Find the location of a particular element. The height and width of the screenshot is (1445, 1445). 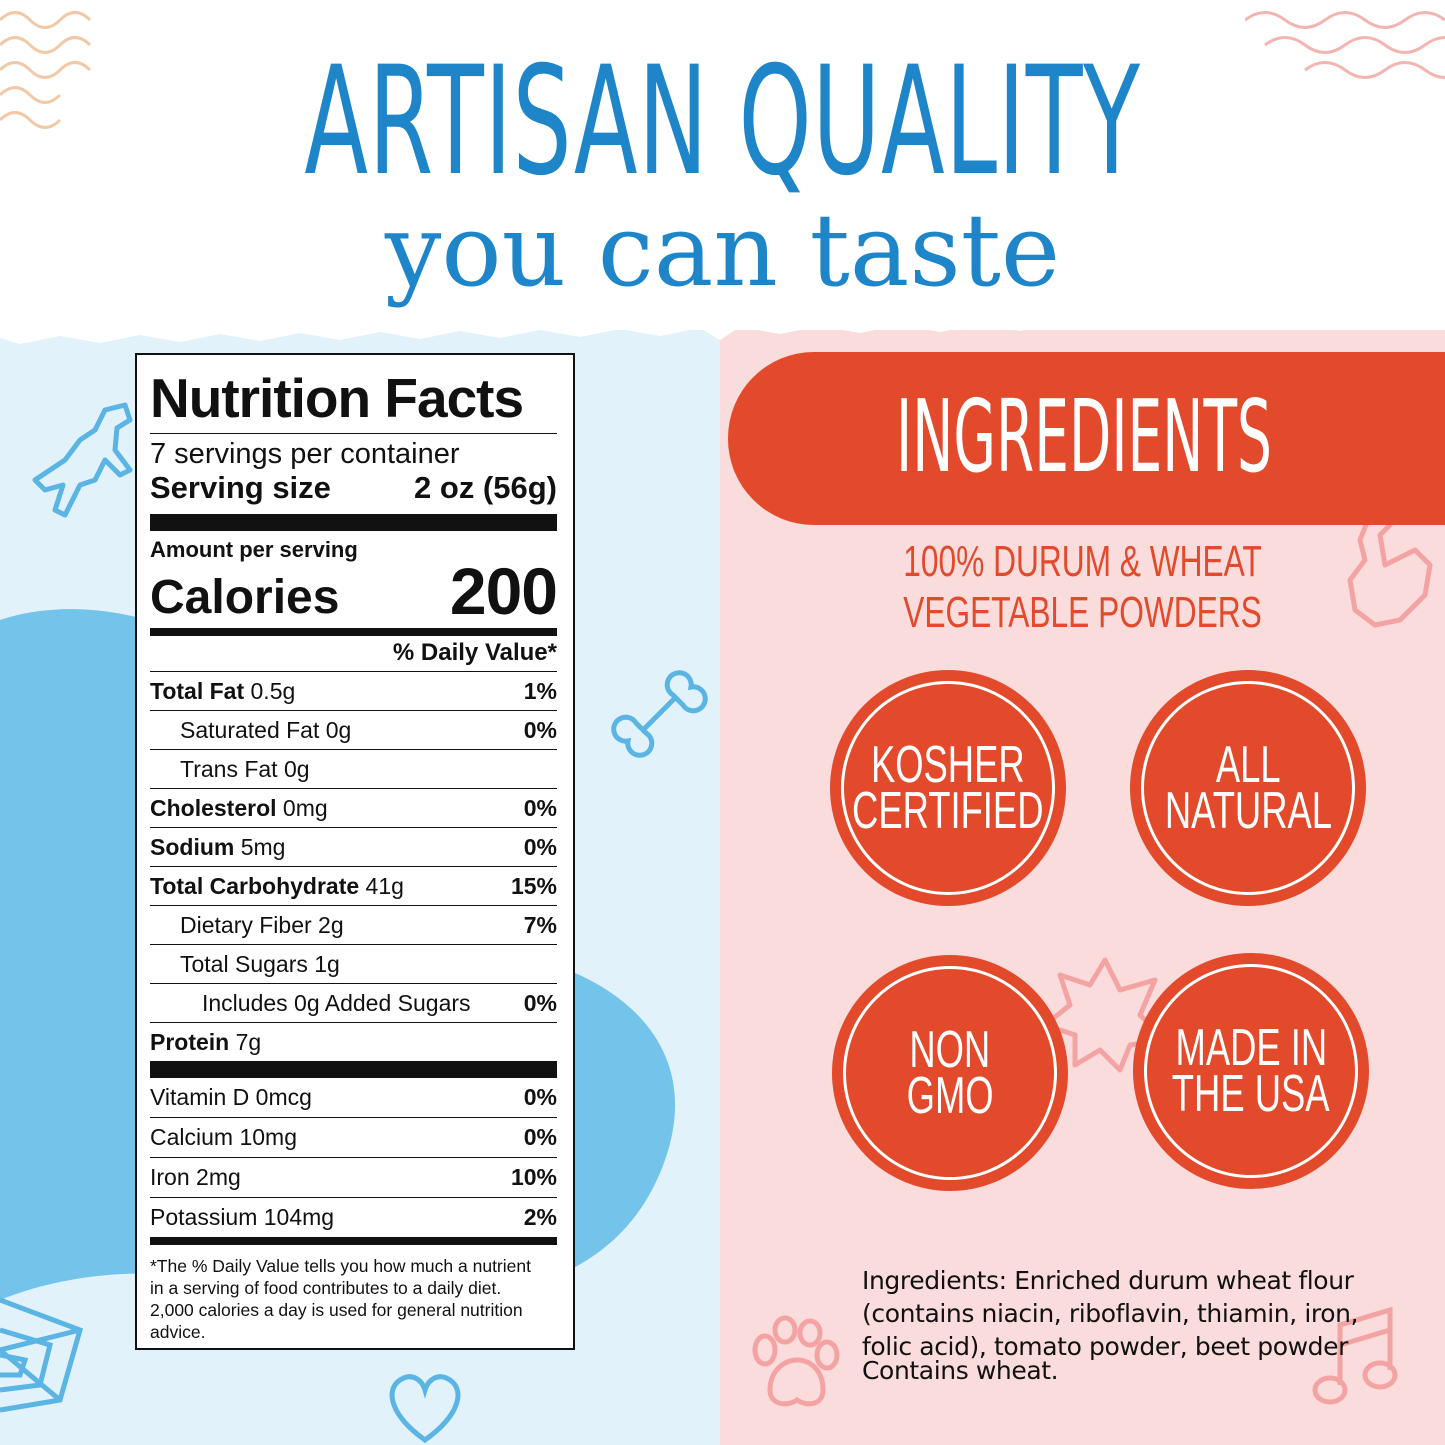

nutrient-row: Total Carbohydrate 41g 15% is located at coordinates (353, 885).